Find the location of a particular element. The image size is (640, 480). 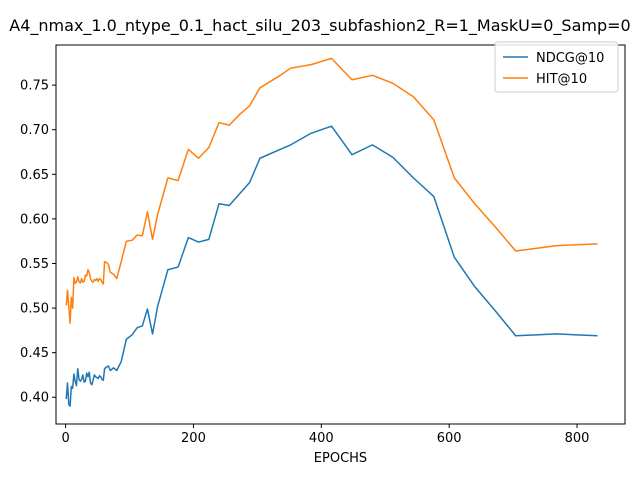

x-tick-label: 0 is located at coordinates (65, 438).